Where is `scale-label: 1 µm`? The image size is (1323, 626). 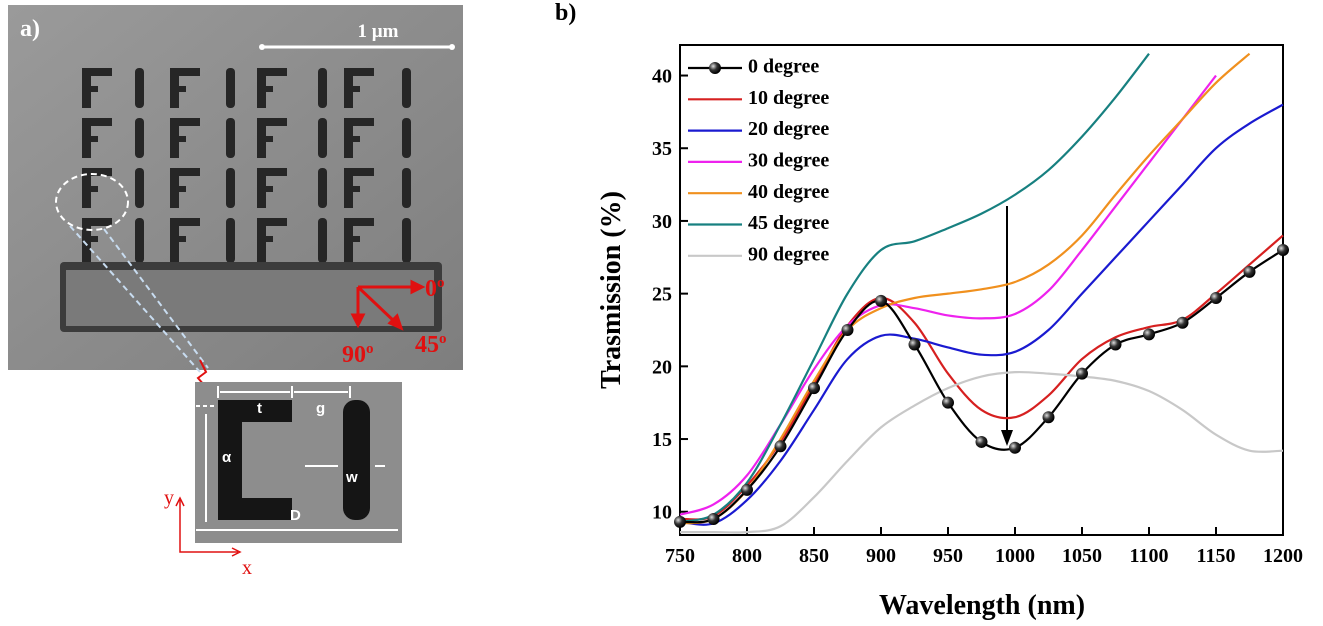 scale-label: 1 µm is located at coordinates (377, 31).